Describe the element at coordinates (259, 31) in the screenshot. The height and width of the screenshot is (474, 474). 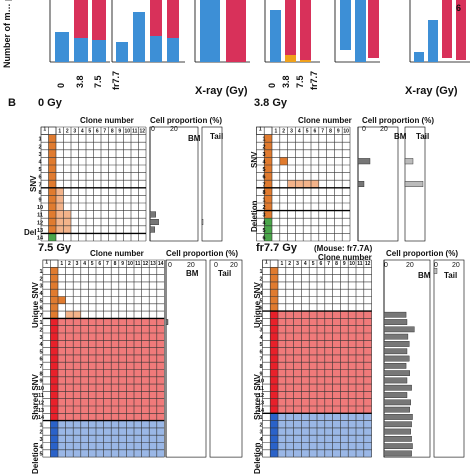
I see `panel-a-bars` at that location.